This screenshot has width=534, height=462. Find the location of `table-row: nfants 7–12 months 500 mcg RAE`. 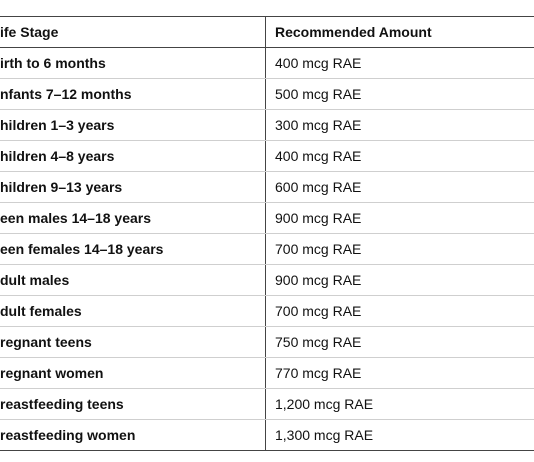

table-row: nfants 7–12 months 500 mcg RAE is located at coordinates (267, 94).